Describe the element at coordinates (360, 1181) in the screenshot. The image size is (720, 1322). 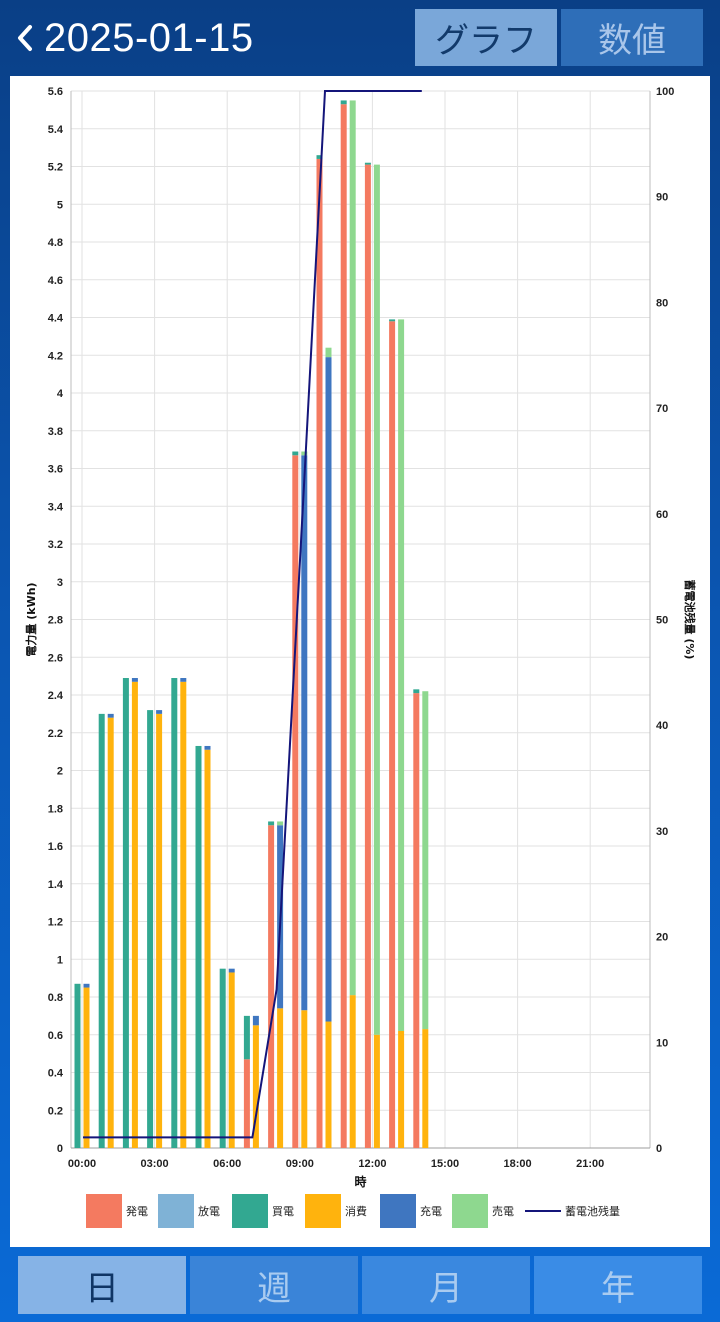
I see `x-axis-title: 時` at that location.